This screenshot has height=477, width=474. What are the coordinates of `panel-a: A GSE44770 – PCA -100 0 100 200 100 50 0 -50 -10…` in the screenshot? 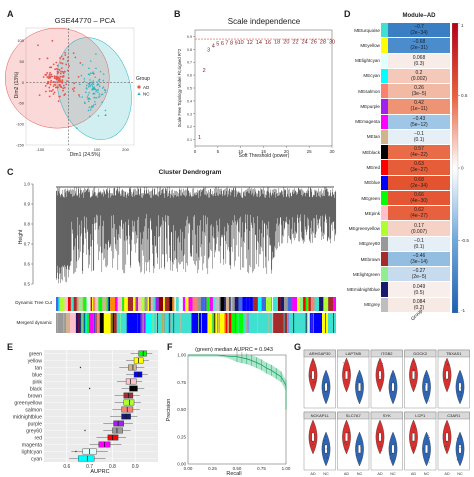 It's located at (81, 80).